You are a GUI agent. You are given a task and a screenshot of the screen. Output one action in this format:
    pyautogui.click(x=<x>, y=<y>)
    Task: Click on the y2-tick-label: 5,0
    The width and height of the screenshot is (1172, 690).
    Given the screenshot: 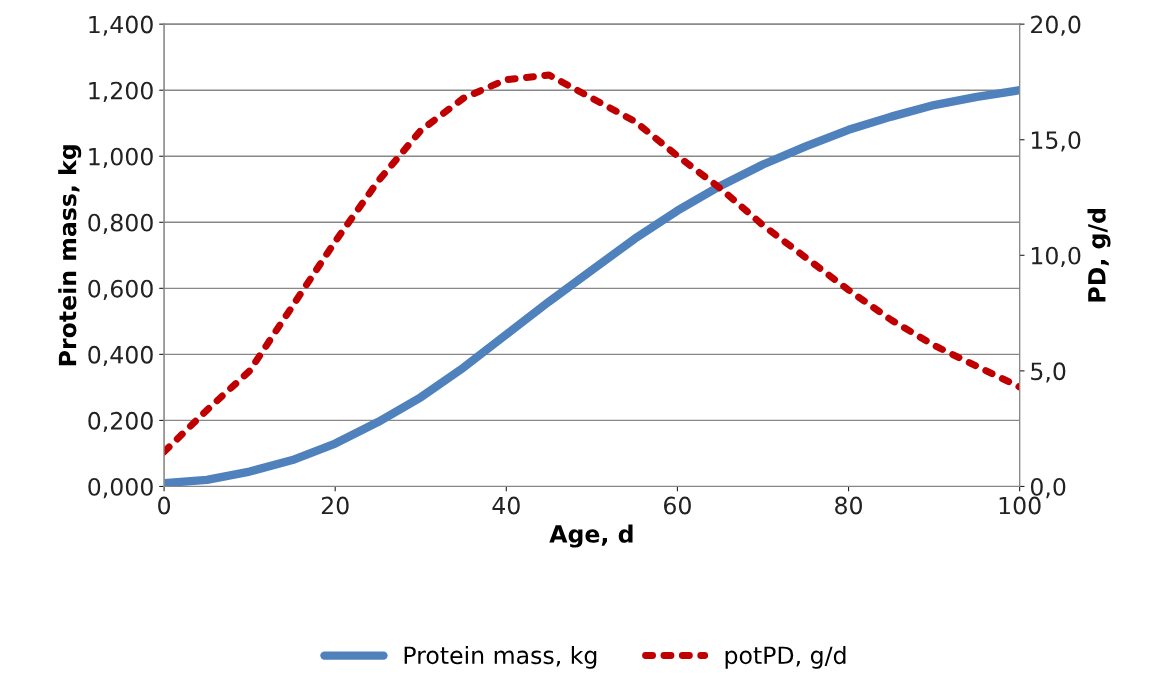 What is the action you would take?
    pyautogui.click(x=1048, y=372)
    